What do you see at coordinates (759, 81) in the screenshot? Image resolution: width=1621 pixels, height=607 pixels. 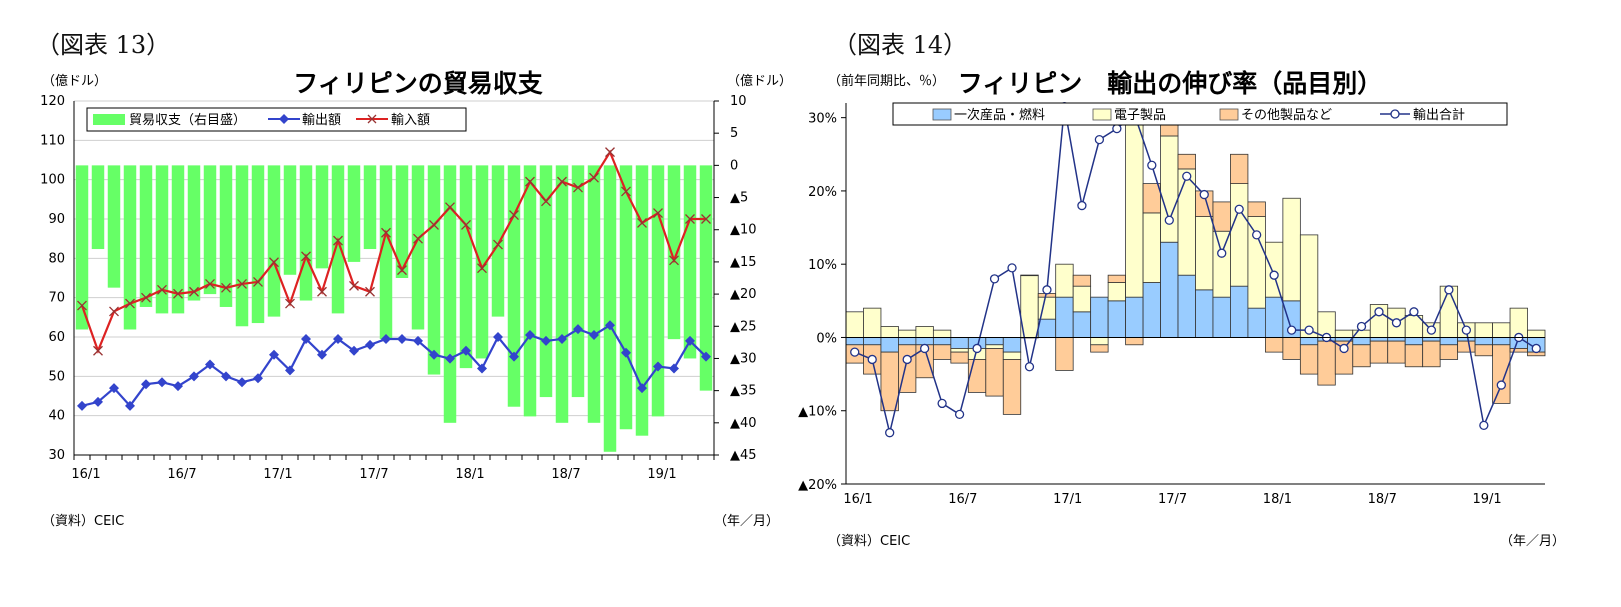 I see `chart-13-right-unit: （億ドル）` at bounding box center [759, 81].